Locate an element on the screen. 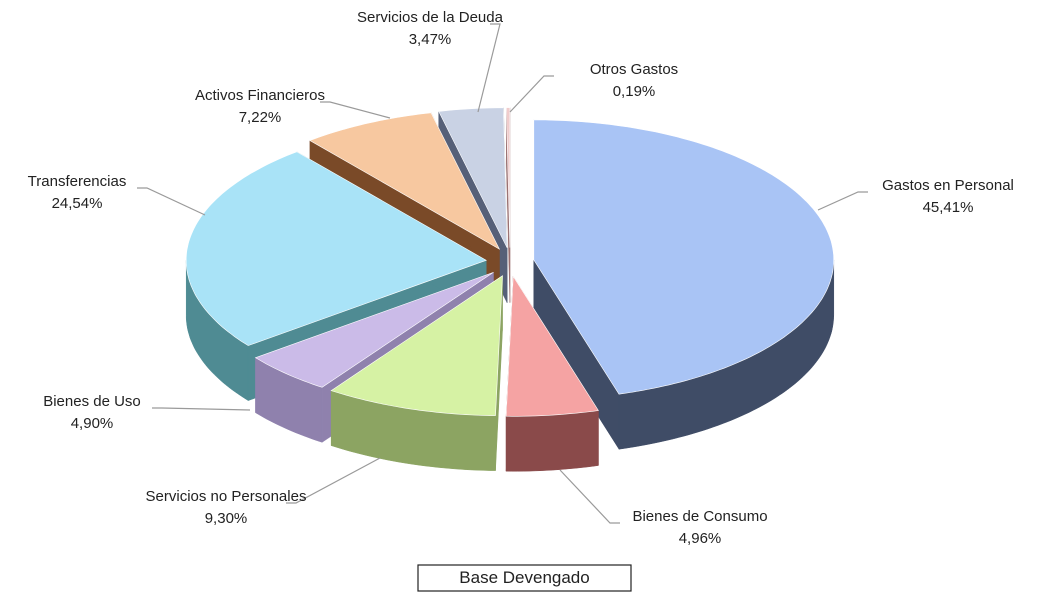 The height and width of the screenshot is (592, 1040). value-label: 4,90% is located at coordinates (92, 423).